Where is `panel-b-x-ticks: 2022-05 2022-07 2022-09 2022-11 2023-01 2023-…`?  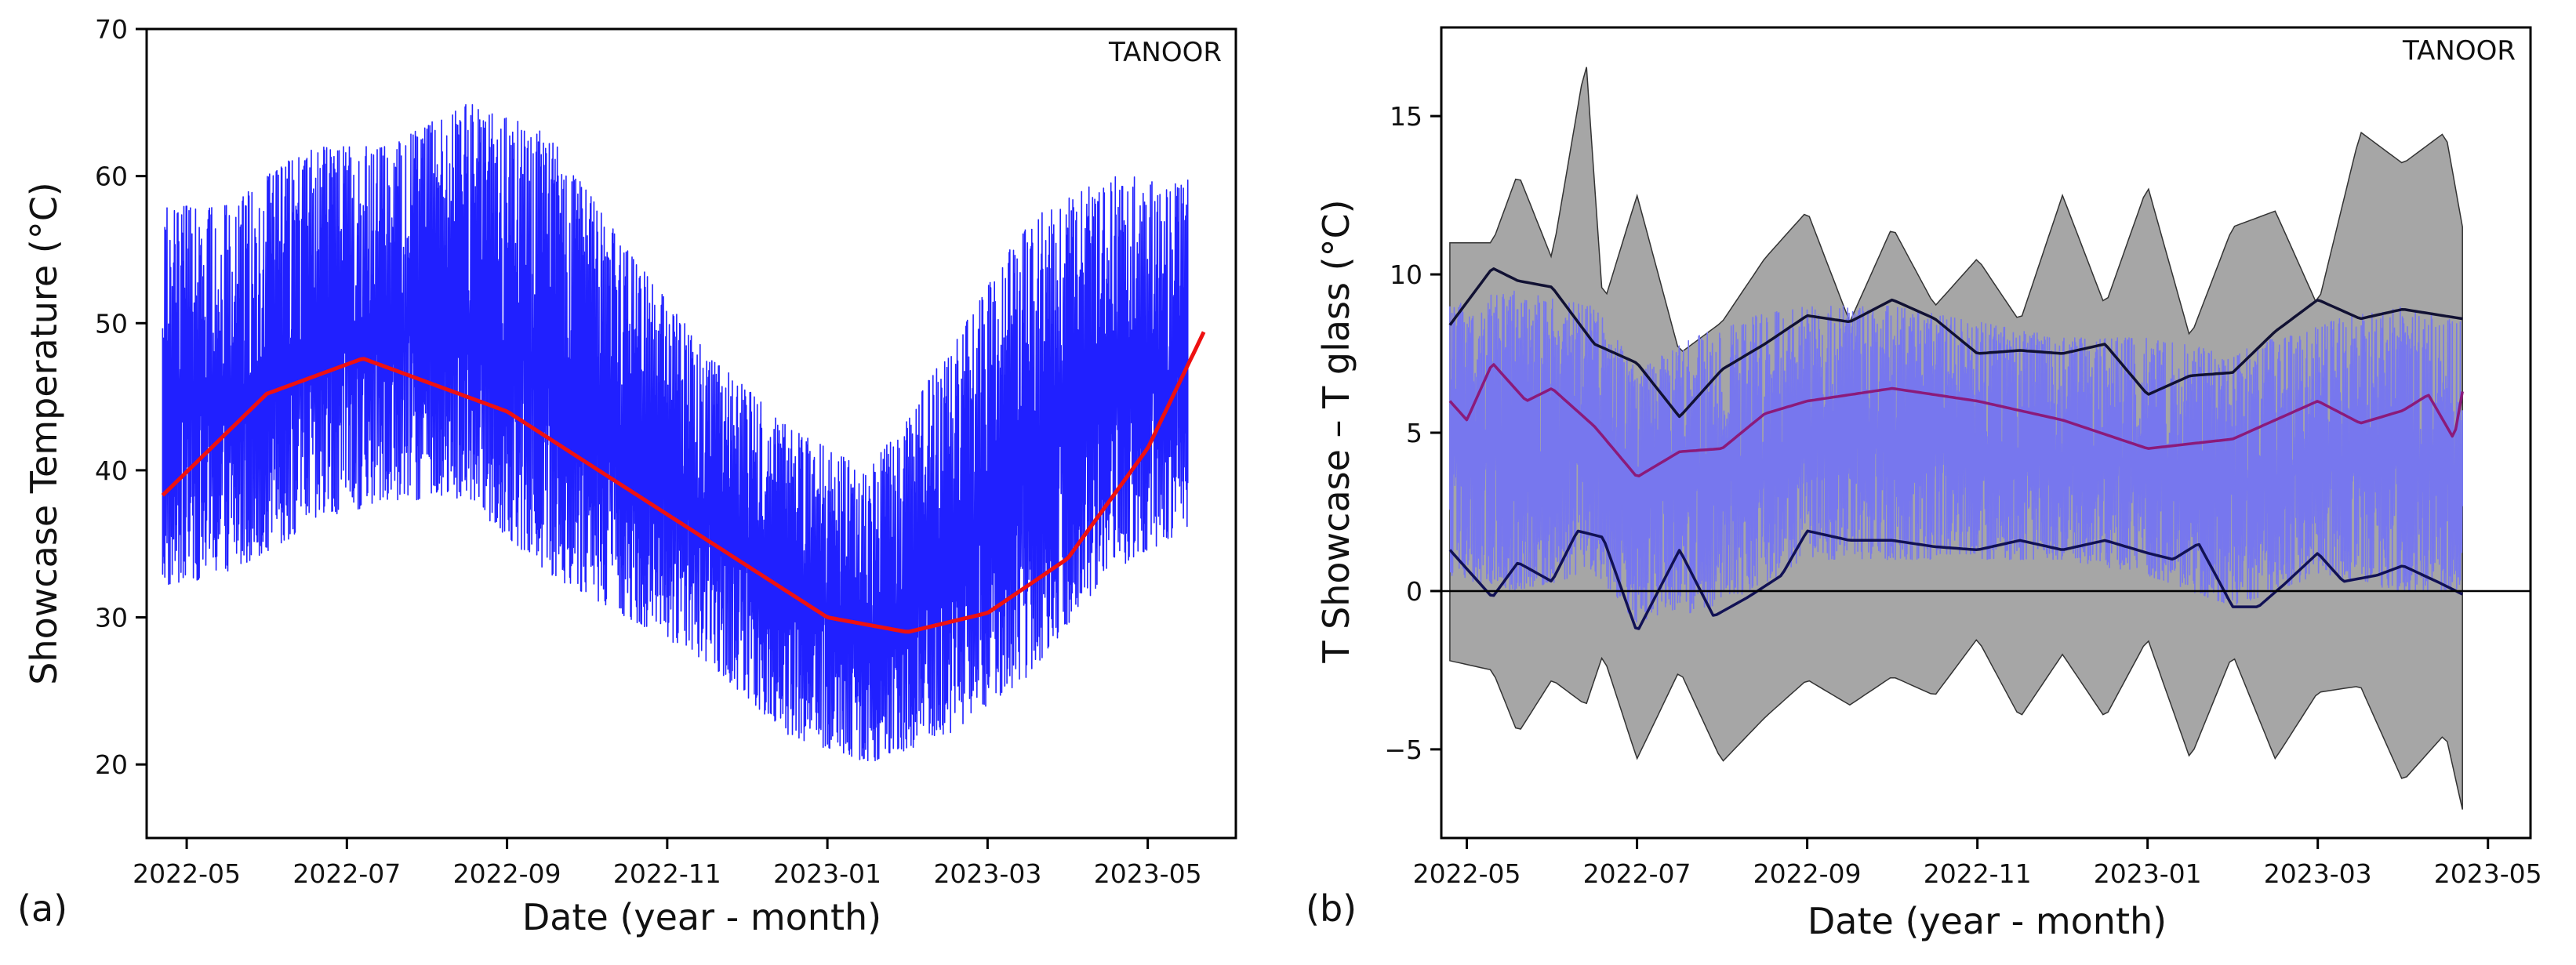 panel-b-x-ticks: 2022-05 2022-07 2022-09 2022-11 2023-01 2023-… is located at coordinates (1977, 863).